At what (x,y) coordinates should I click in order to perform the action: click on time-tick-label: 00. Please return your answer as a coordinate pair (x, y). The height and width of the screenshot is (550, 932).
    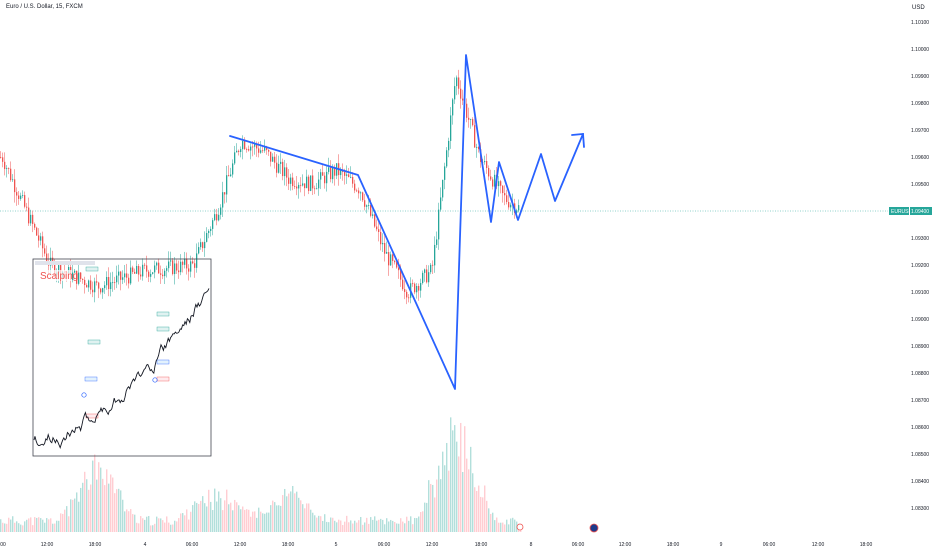
    Looking at the image, I should click on (3, 545).